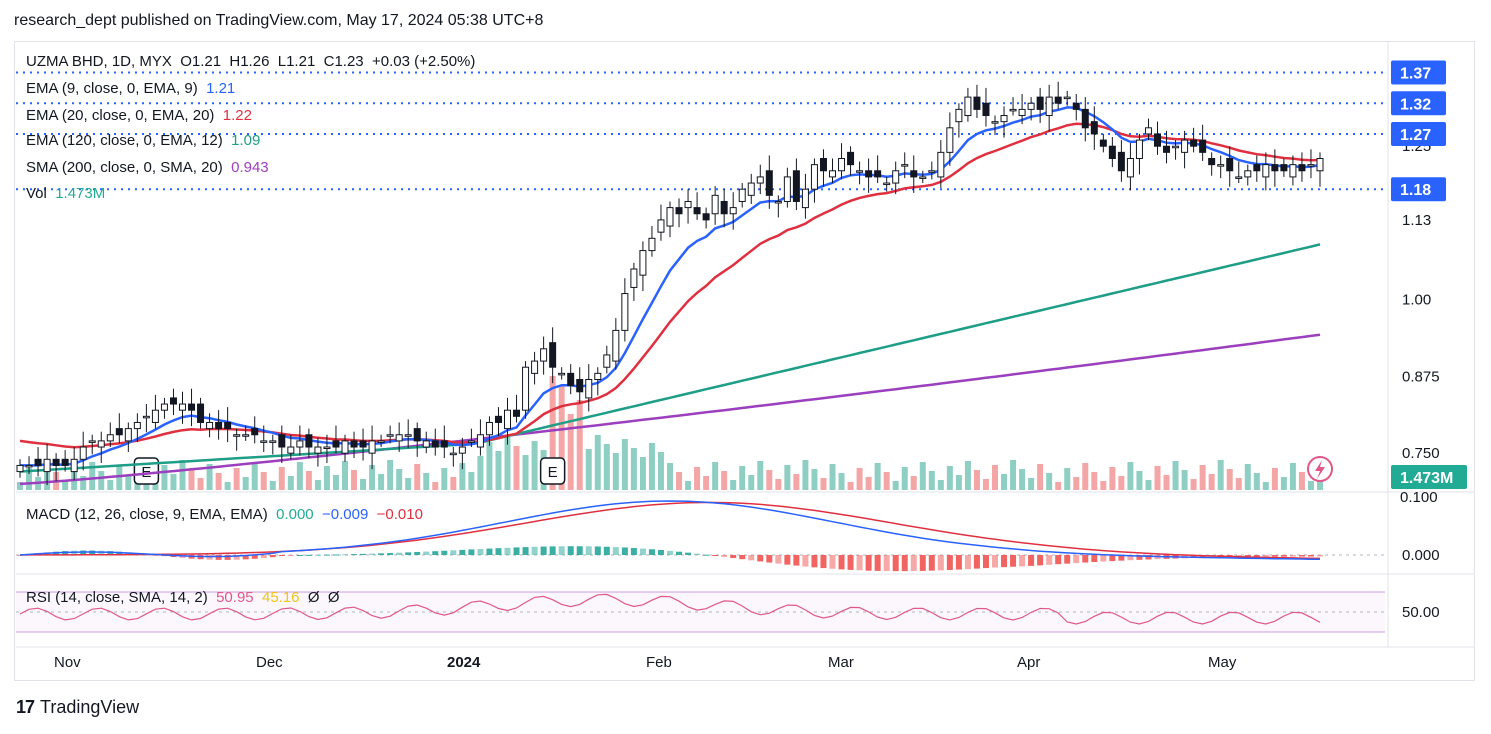  Describe the element at coordinates (130, 88) in the screenshot. I see `legend-ema9: EMA (9, close, 0, EMA, 9) 1.21` at that location.